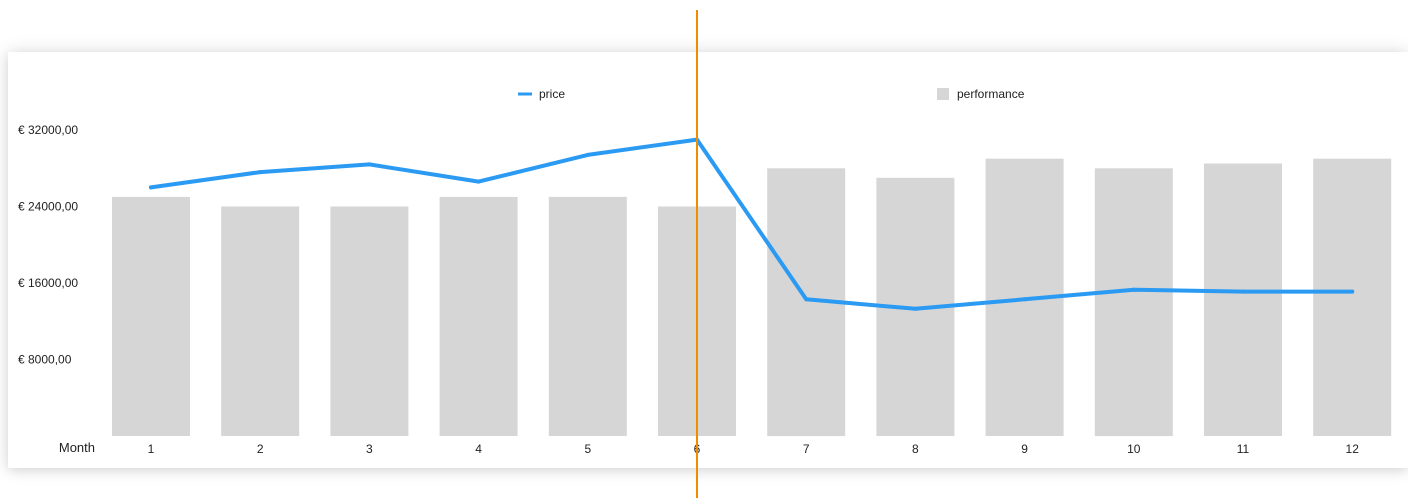  What do you see at coordinates (48, 207) in the screenshot?
I see `y-tick-label: € 24000,00` at bounding box center [48, 207].